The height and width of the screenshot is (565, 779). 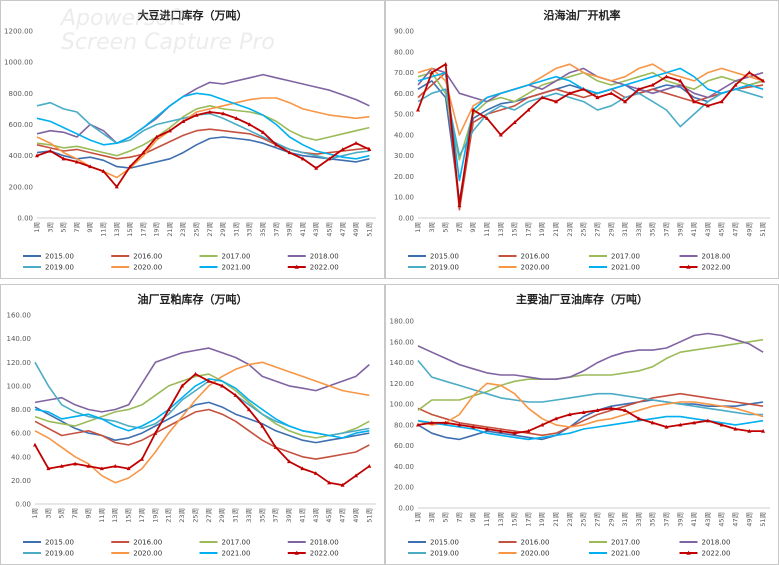 What do you see at coordinates (290, 229) in the screenshot?
I see `x-tick-label: 39周` at bounding box center [290, 229].